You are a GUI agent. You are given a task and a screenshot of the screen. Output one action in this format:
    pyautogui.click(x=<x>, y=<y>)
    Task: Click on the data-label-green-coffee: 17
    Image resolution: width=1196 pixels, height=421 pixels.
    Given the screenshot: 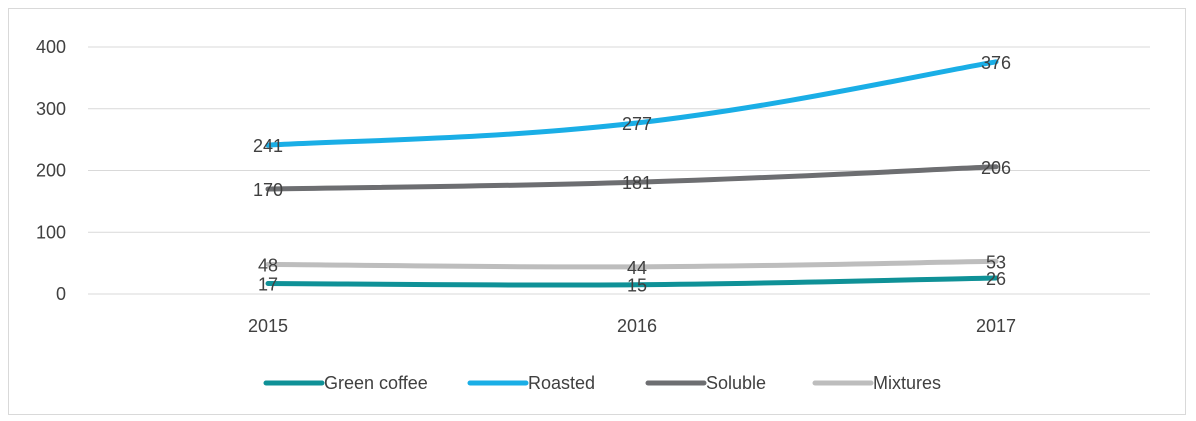 What is the action you would take?
    pyautogui.click(x=268, y=285)
    